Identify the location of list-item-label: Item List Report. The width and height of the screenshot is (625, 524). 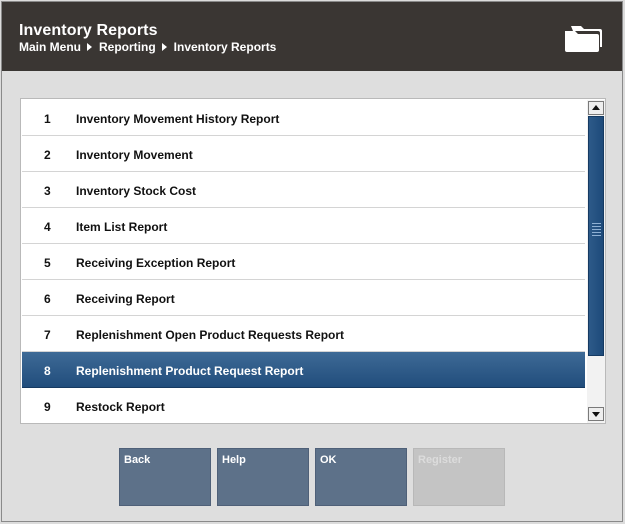
(122, 227).